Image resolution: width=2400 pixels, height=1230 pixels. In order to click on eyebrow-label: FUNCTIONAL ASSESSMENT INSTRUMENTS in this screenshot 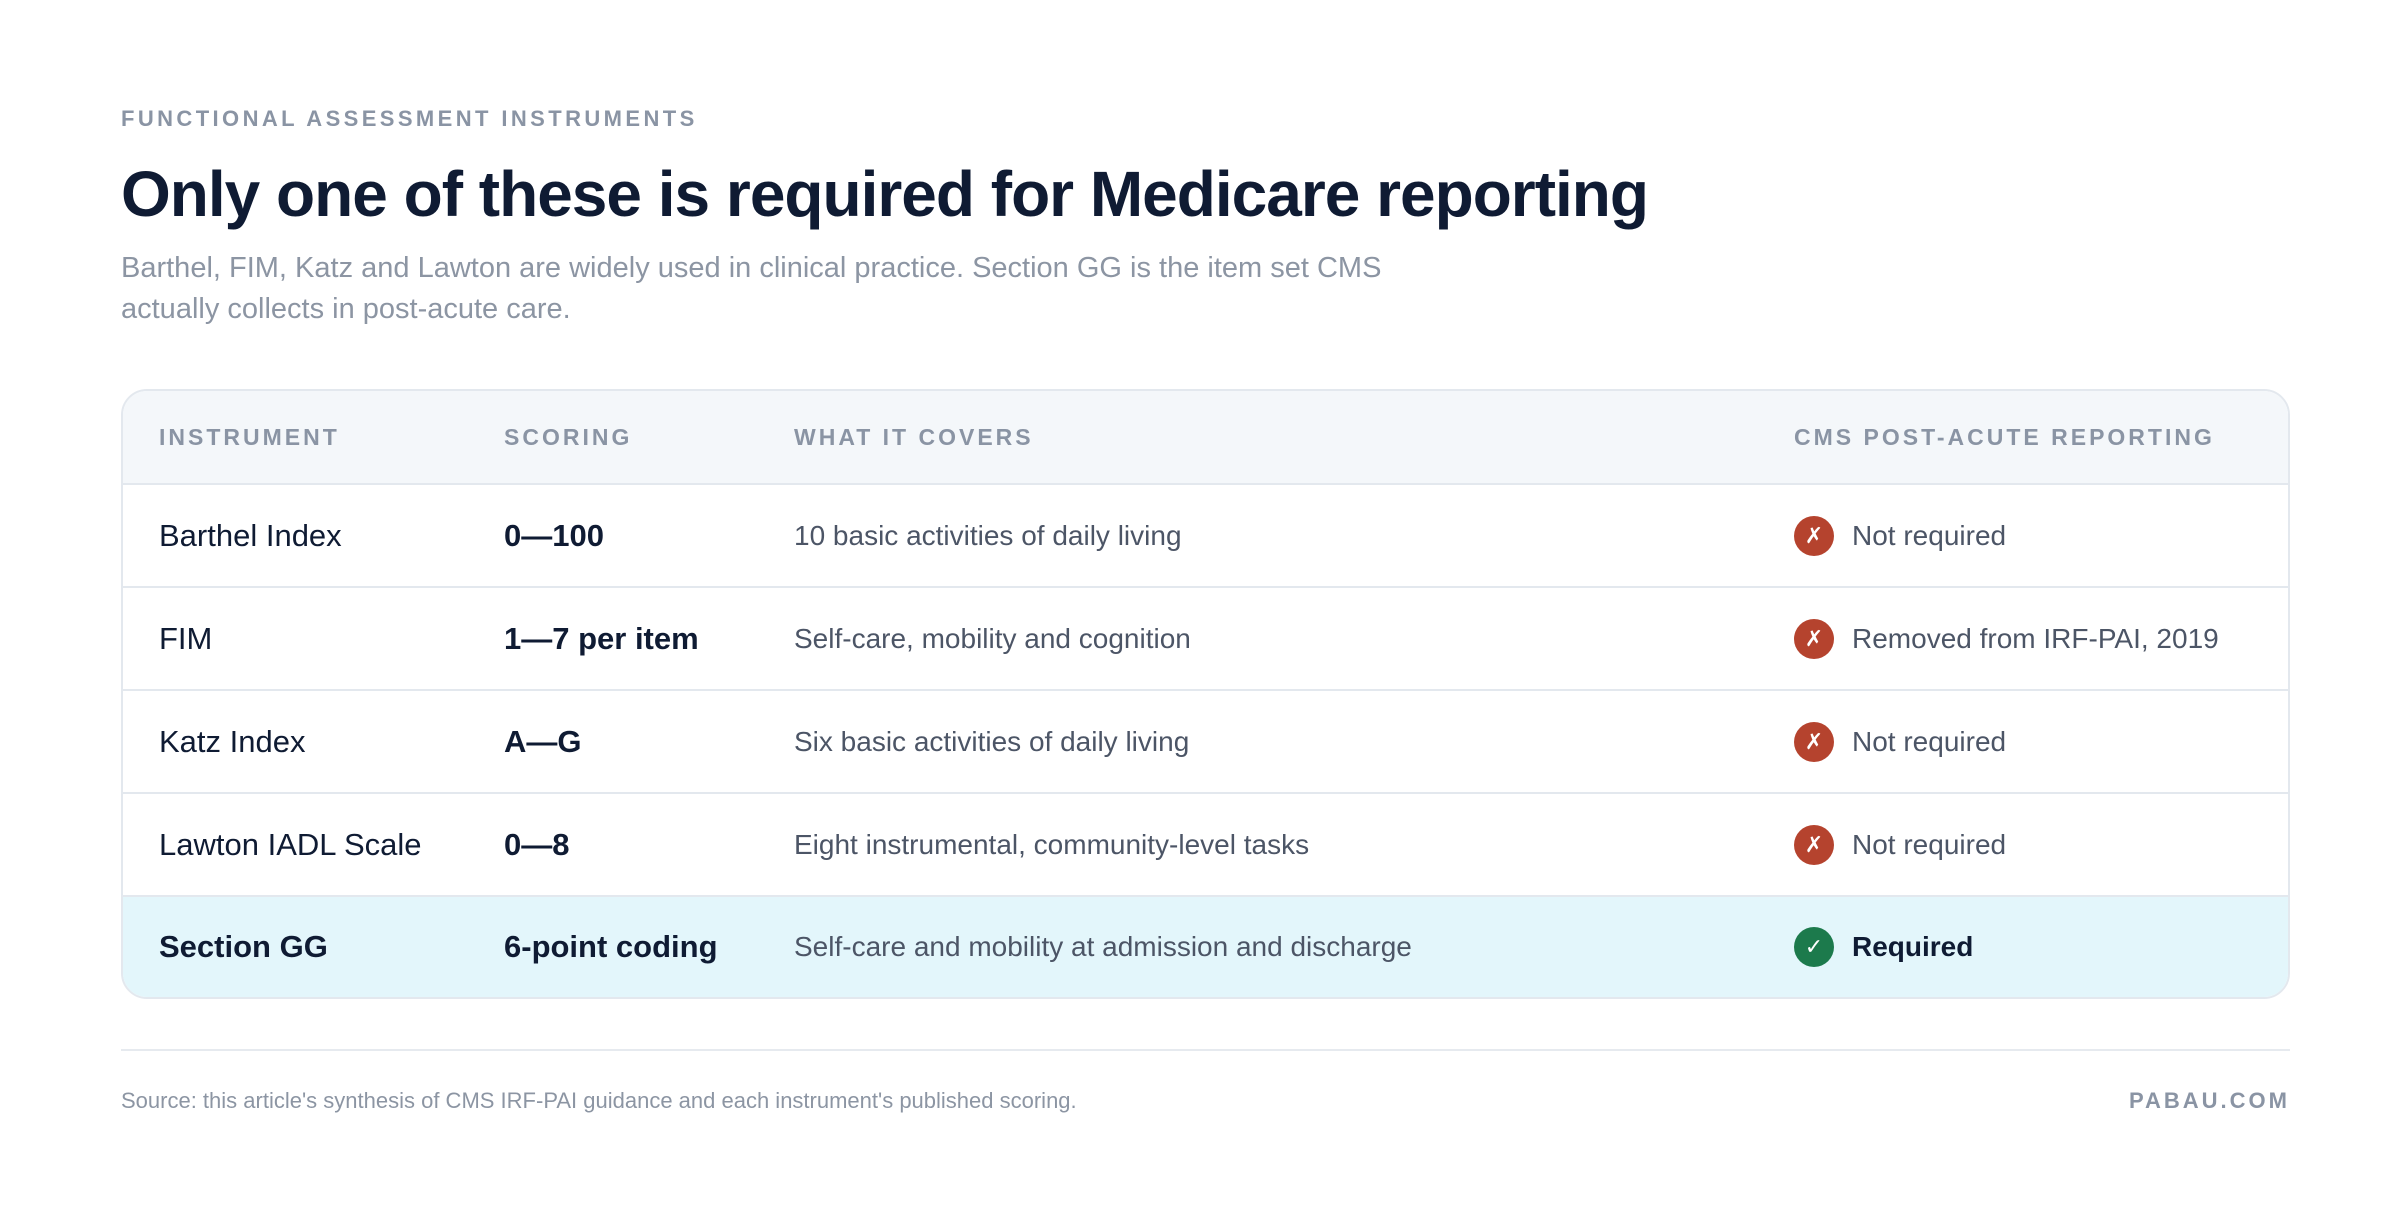, I will do `click(409, 118)`.